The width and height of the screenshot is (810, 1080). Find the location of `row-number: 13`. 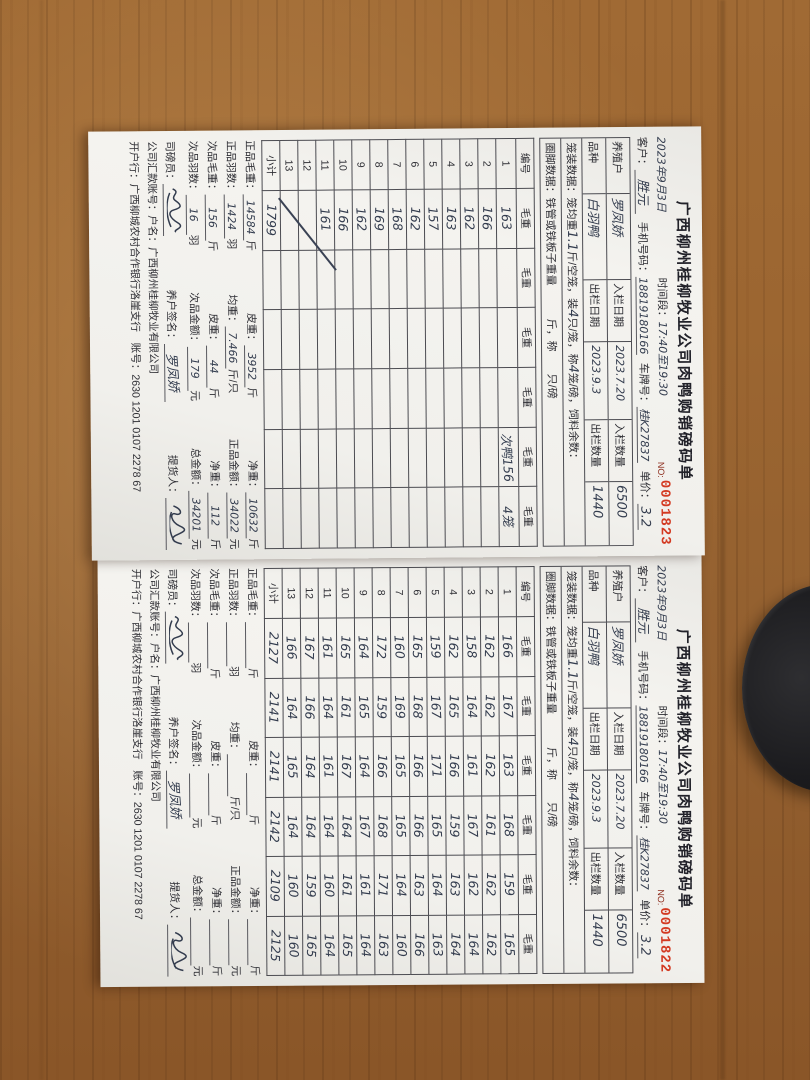

row-number: 13 is located at coordinates (291, 593).